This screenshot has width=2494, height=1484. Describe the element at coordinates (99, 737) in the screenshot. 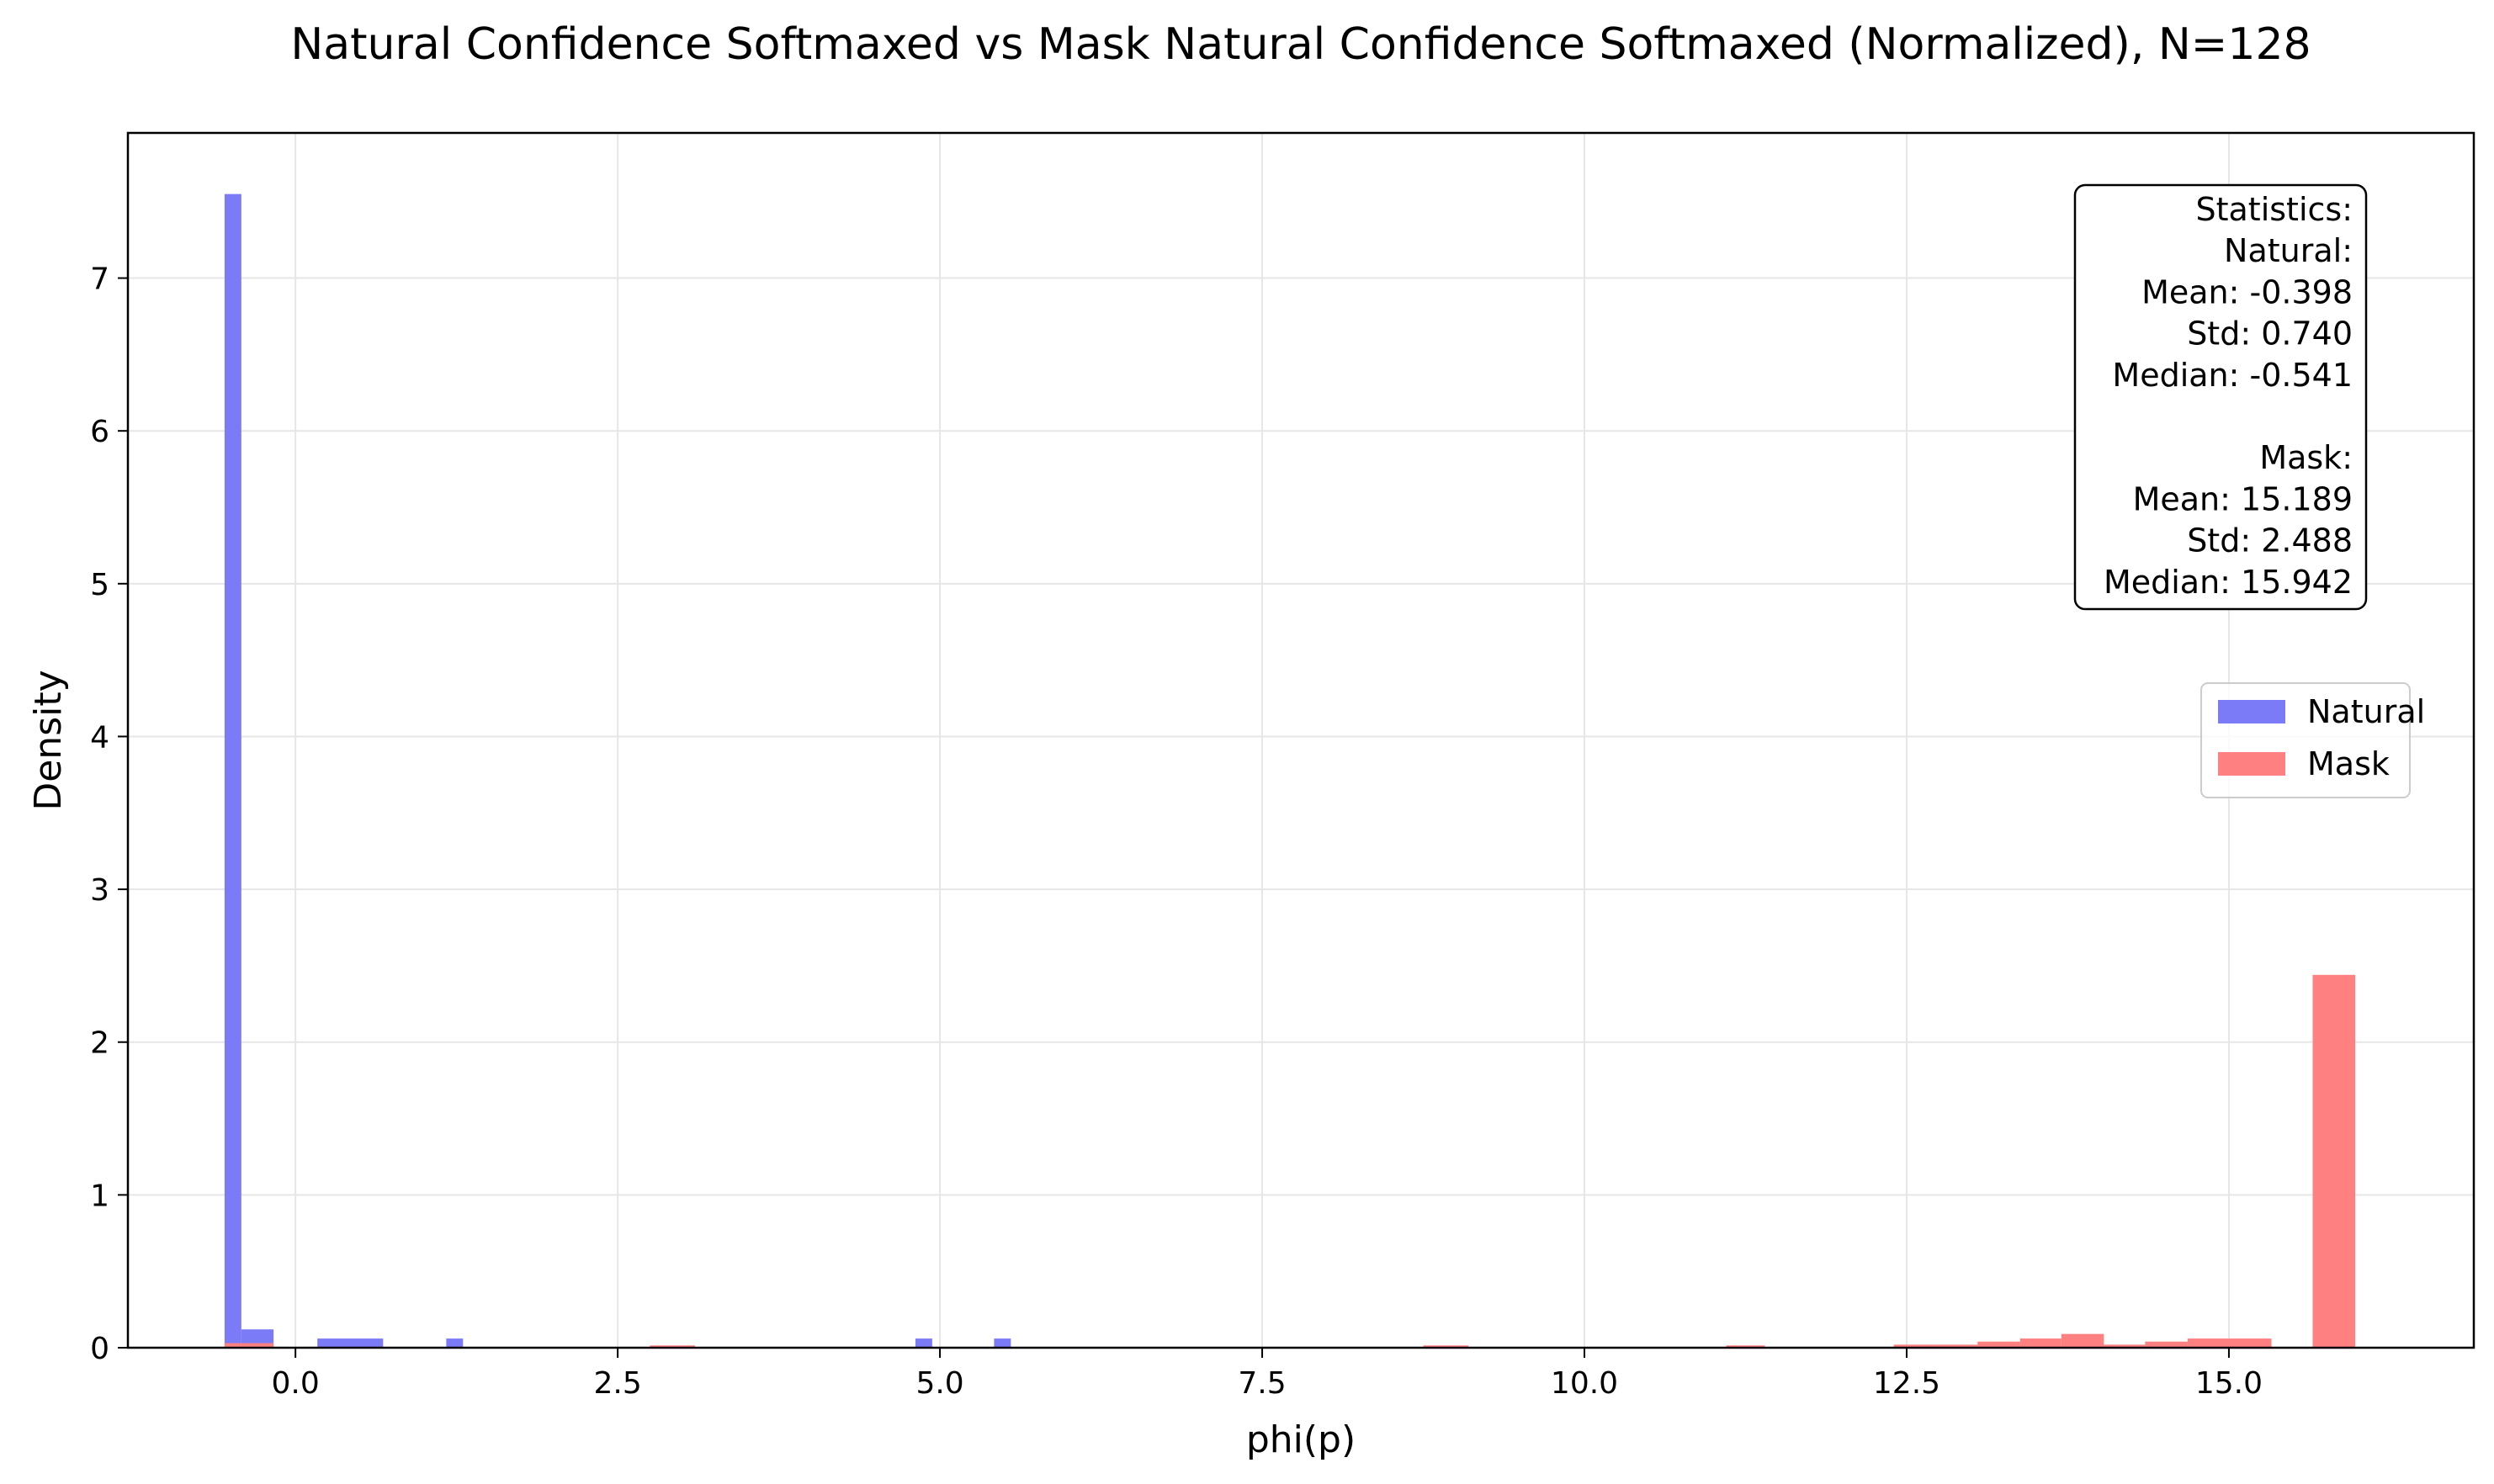

I see `y-tick-label: 4` at that location.